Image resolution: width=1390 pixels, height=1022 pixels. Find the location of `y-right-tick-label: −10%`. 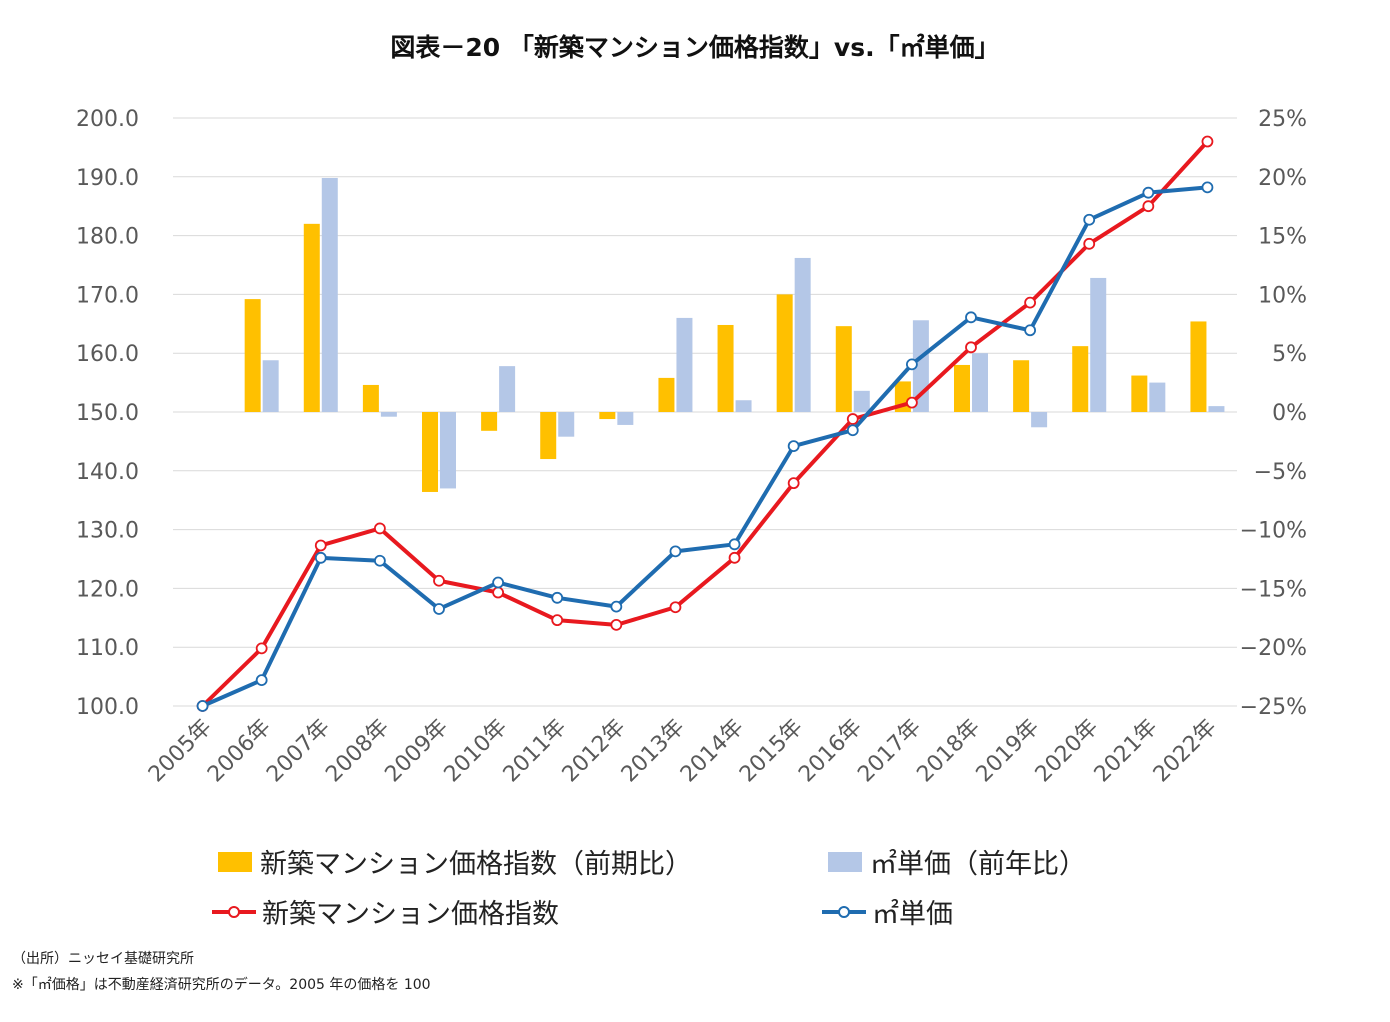

y-right-tick-label: −10% is located at coordinates (1273, 531).